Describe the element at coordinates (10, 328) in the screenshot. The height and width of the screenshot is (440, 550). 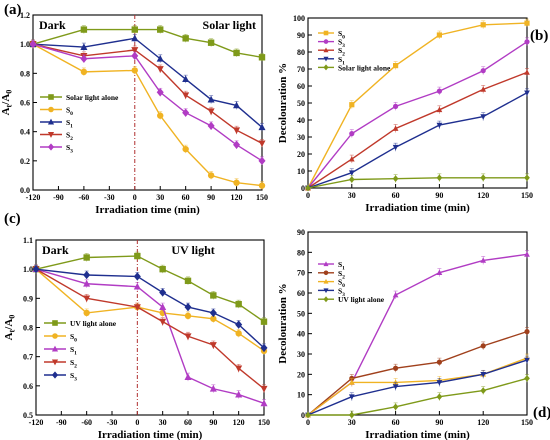
I see `y-axis-title: At/A0` at that location.